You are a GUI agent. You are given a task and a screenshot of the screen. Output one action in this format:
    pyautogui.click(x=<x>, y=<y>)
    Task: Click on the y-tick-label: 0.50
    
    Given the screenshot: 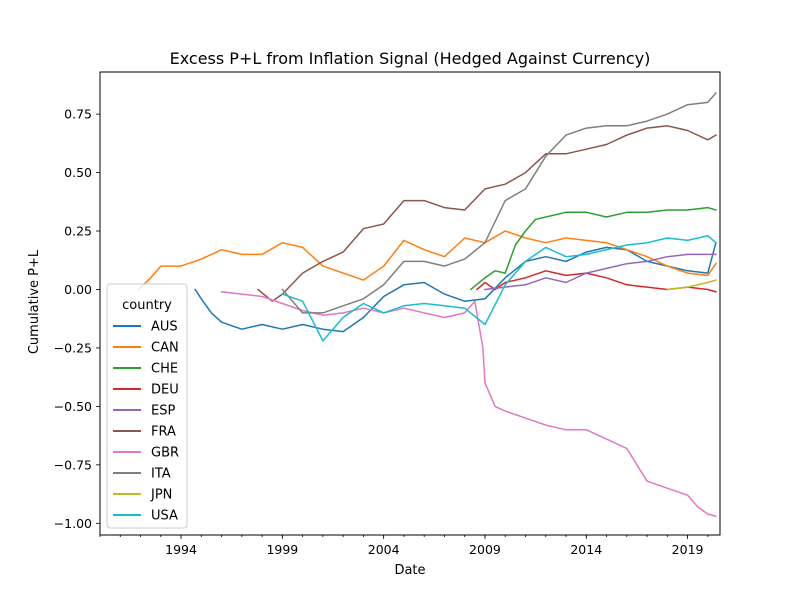 What is the action you would take?
    pyautogui.click(x=78, y=172)
    